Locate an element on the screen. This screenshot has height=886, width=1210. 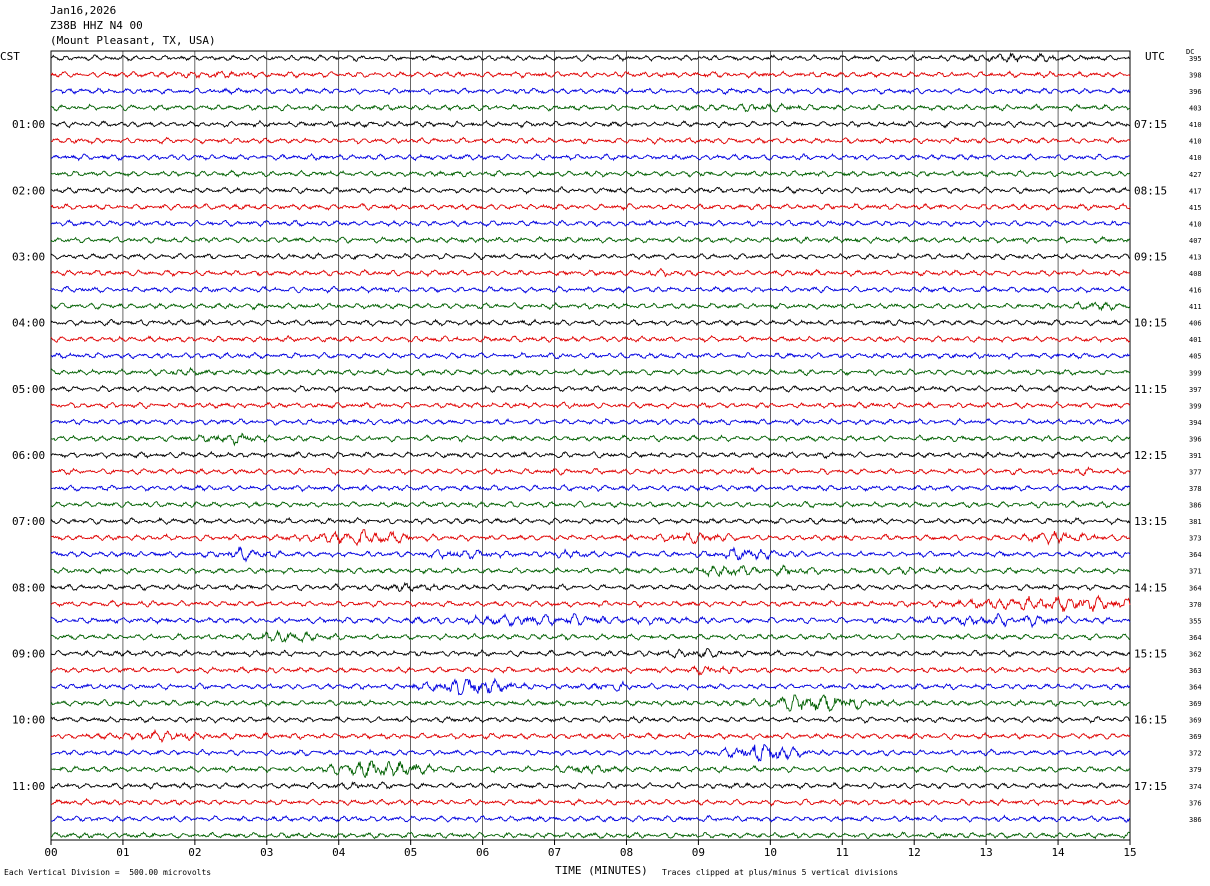
dc-offset-label: 370 is located at coordinates (1195, 605).